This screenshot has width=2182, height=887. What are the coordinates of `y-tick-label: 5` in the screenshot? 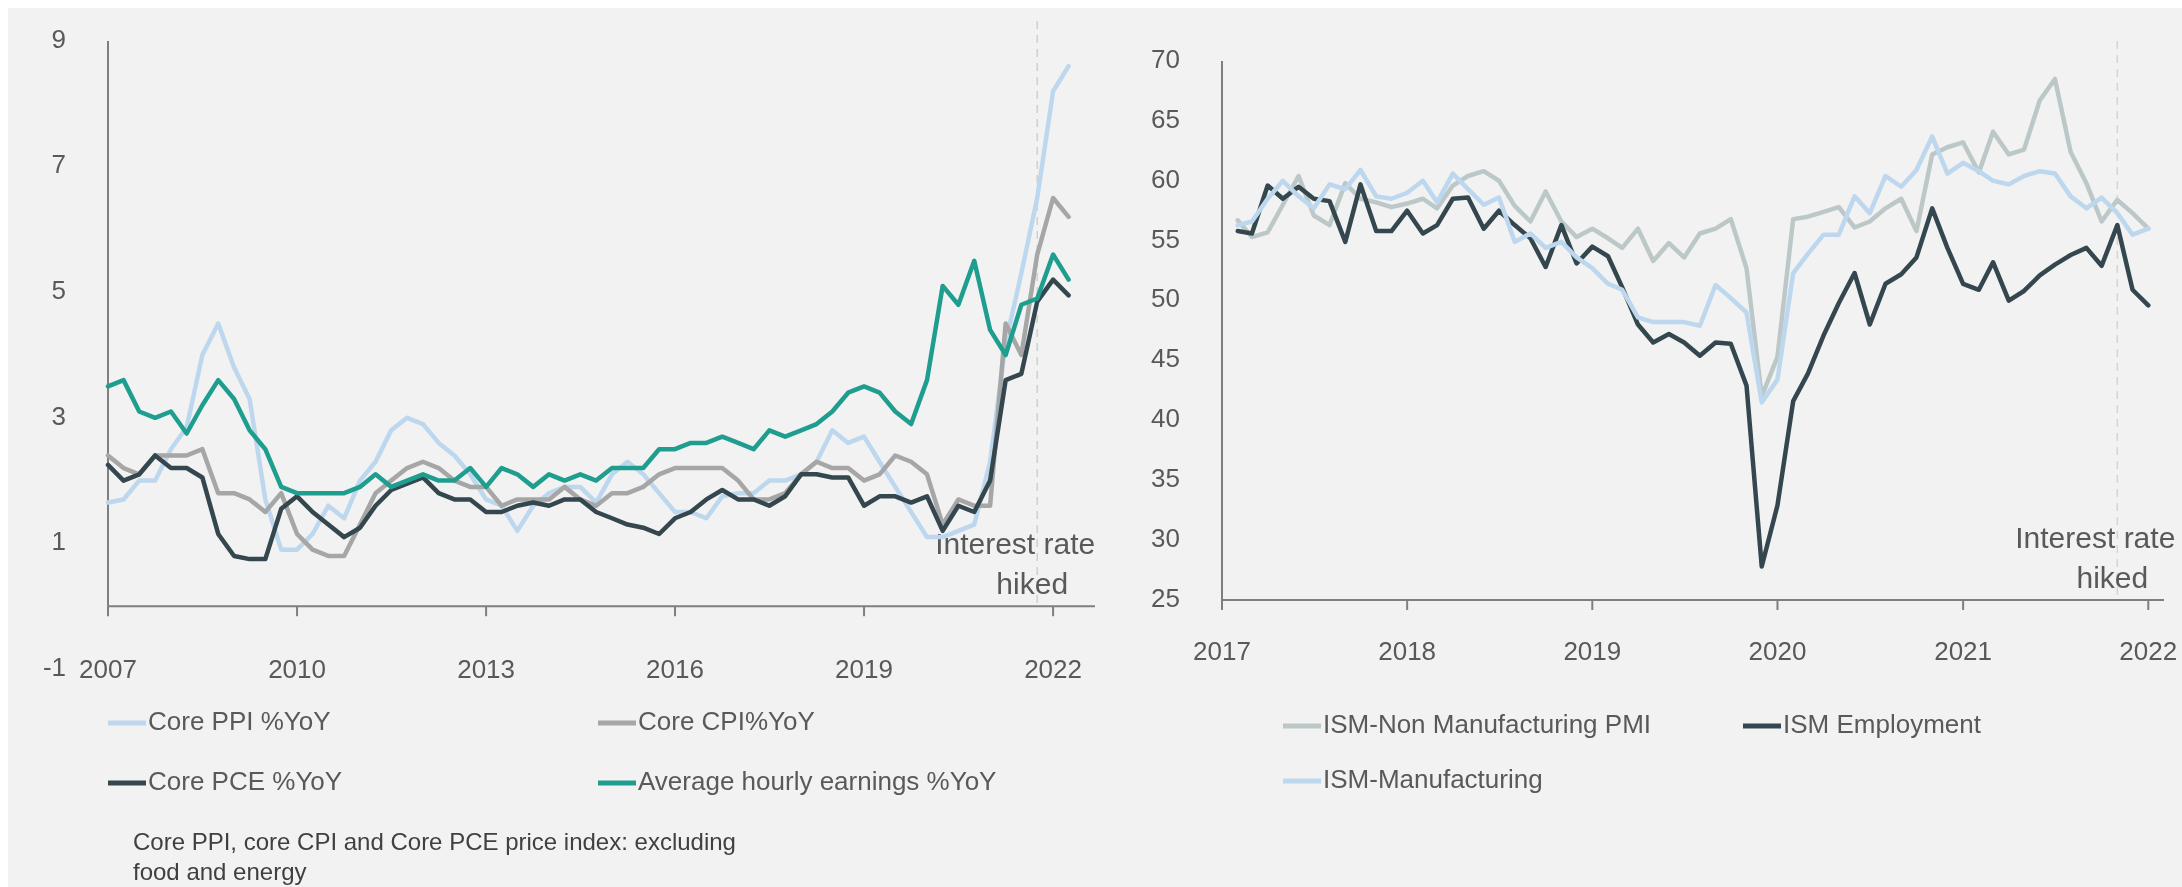 It's located at (58, 290).